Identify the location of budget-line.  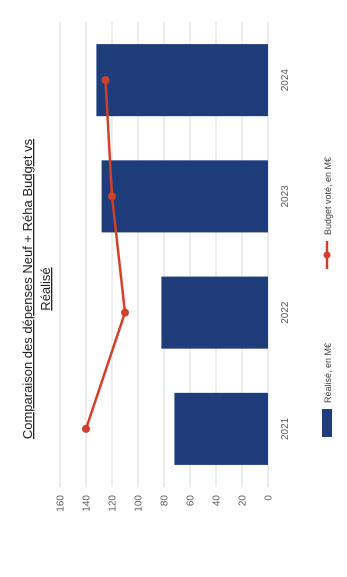
(105, 255).